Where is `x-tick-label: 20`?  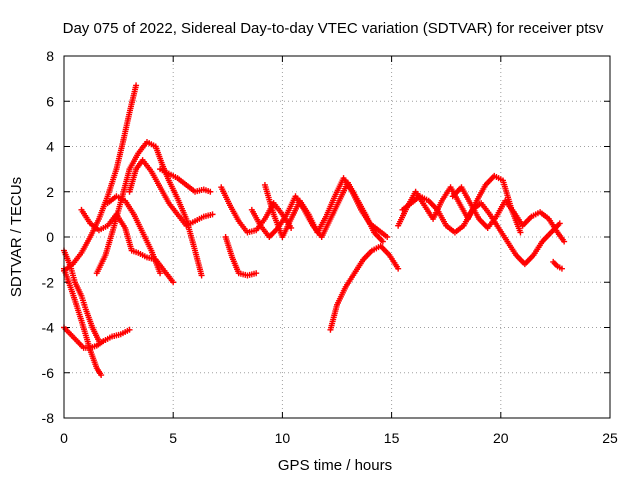 x-tick-label: 20 is located at coordinates (501, 438).